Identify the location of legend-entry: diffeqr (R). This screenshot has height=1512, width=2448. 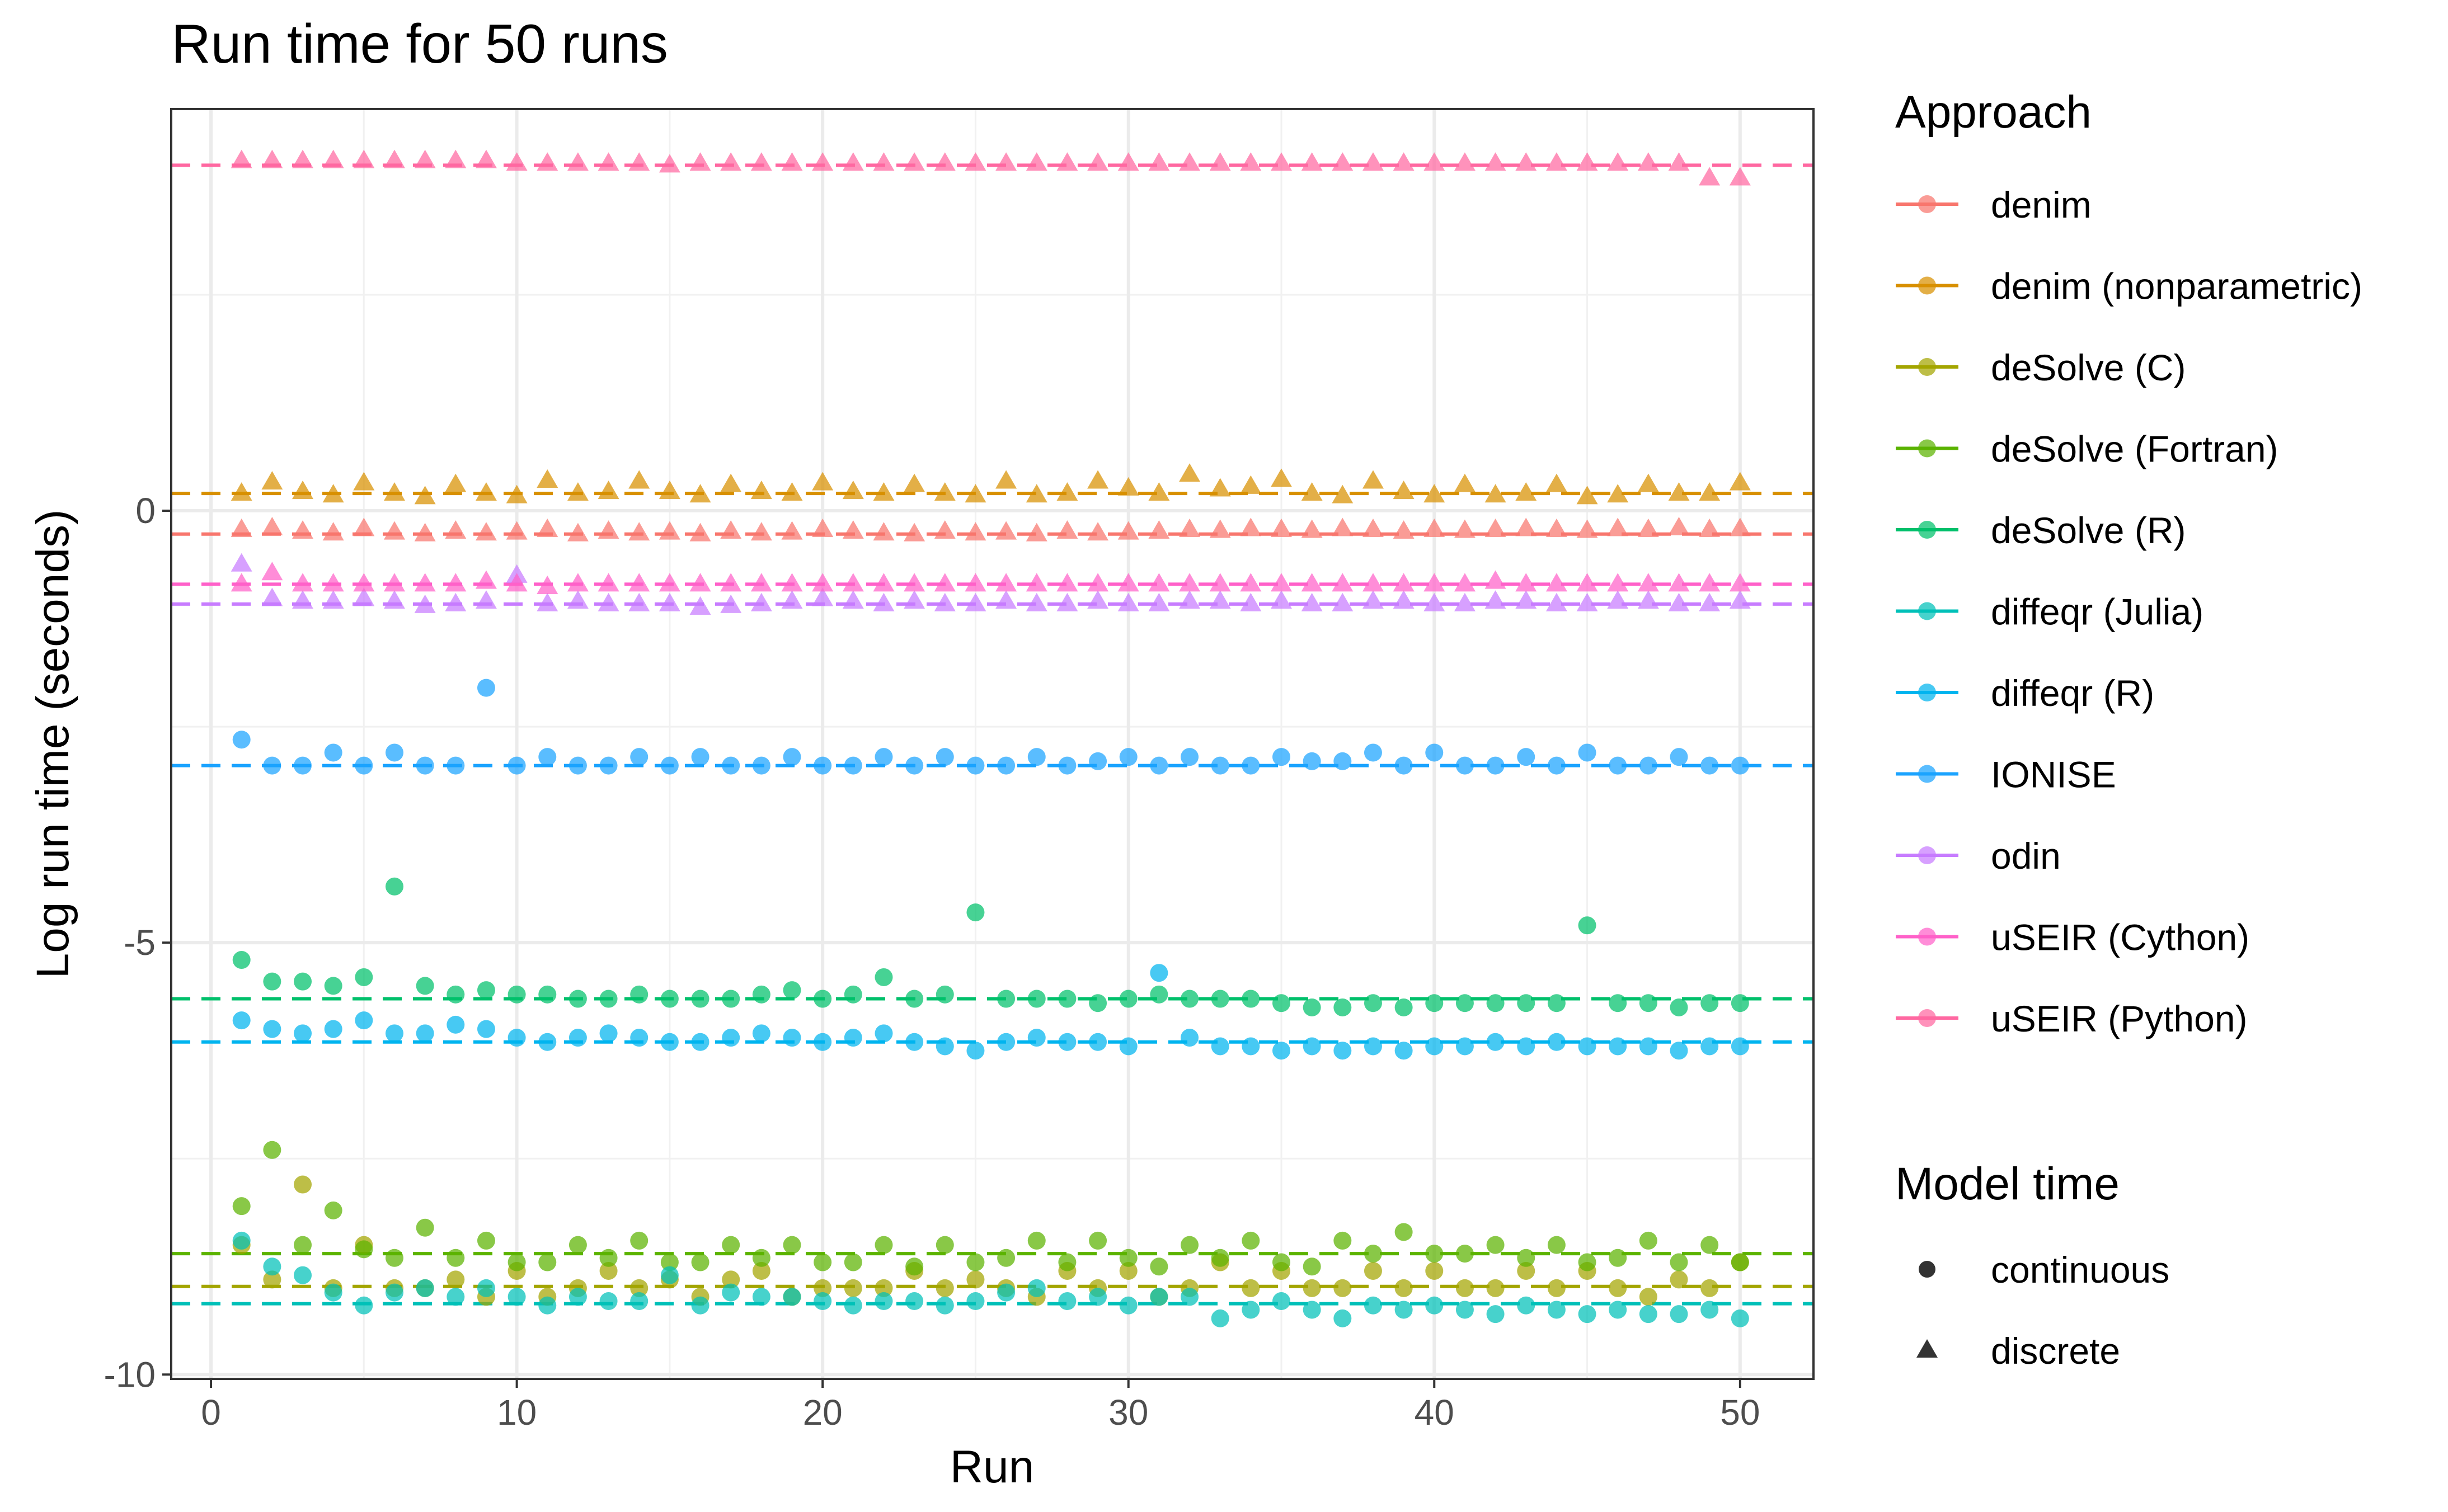
(2025, 693).